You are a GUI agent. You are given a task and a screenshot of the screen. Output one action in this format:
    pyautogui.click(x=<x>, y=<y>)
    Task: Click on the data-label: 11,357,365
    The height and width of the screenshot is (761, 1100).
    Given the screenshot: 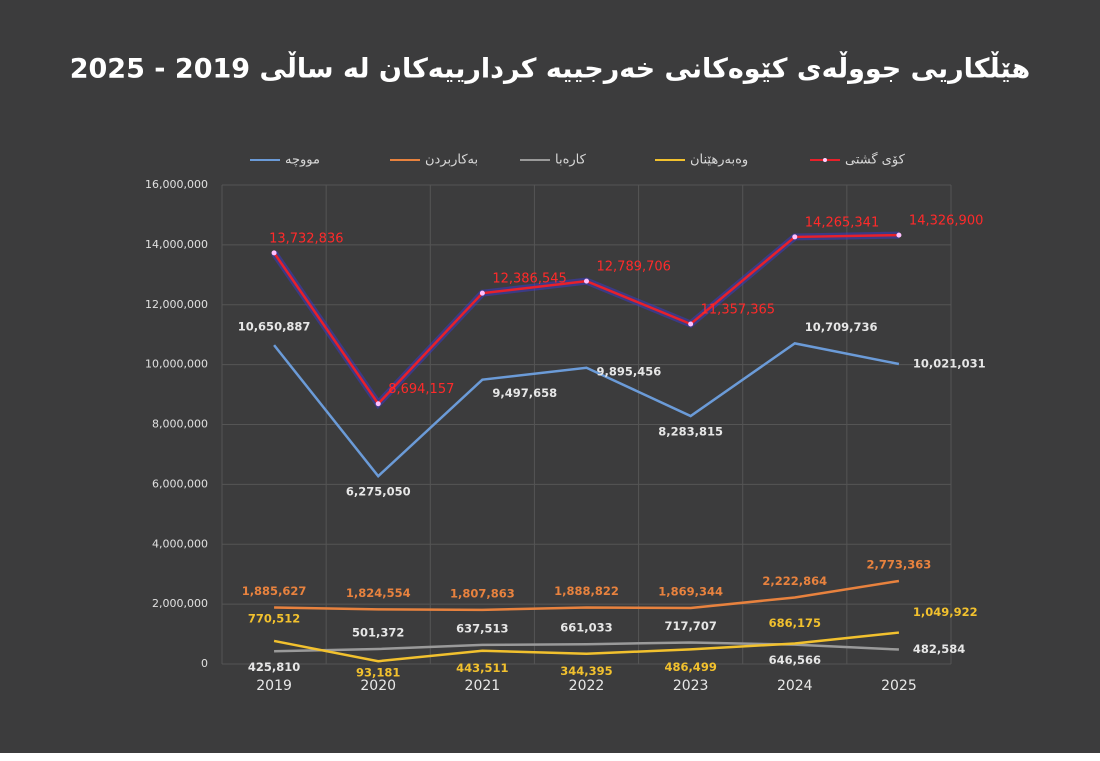 What is the action you would take?
    pyautogui.click(x=738, y=309)
    